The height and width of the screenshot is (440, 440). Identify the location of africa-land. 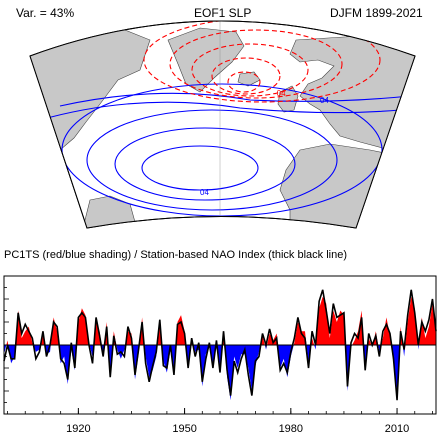
(347, 185).